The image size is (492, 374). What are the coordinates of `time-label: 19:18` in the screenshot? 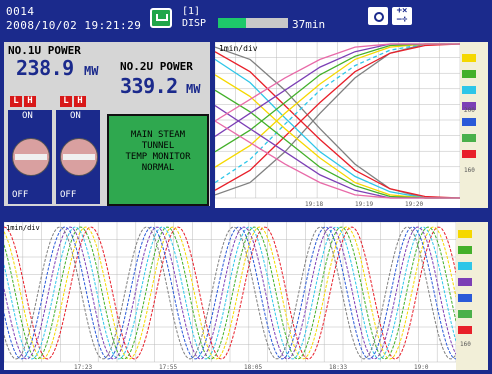 It's located at (314, 204).